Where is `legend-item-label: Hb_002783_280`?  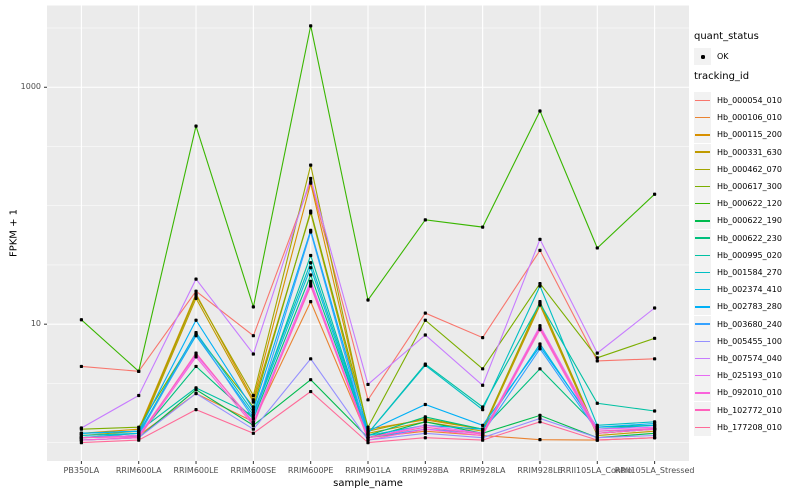
legend-item-label: Hb_002783_280 is located at coordinates (749, 307).